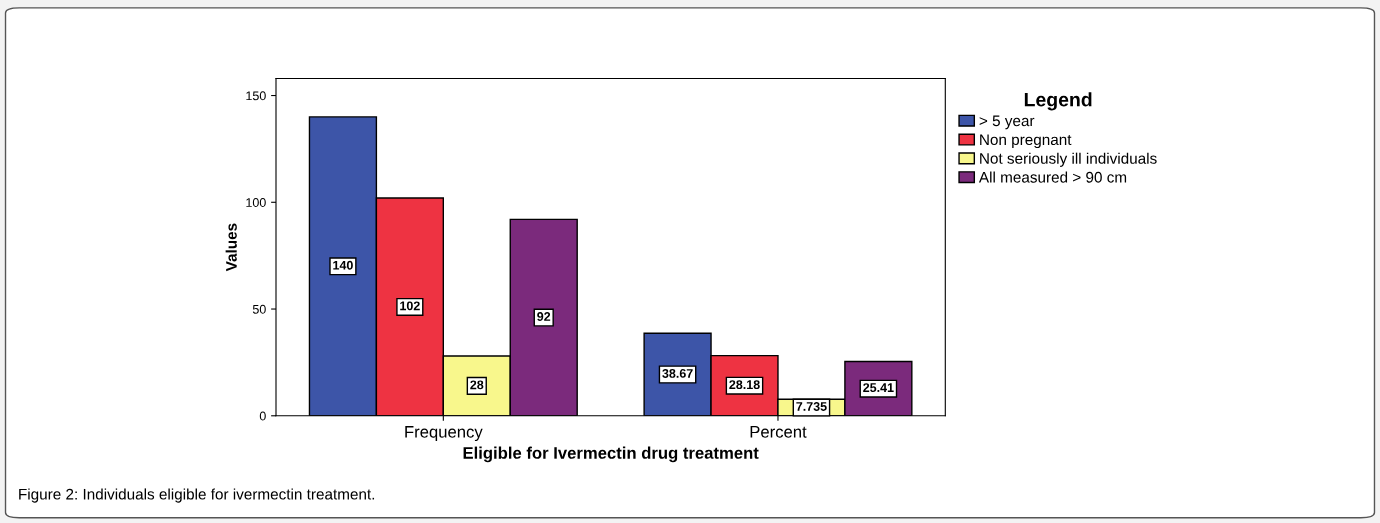 This screenshot has width=1380, height=523. Describe the element at coordinates (197, 495) in the screenshot. I see `caption: Figure 2: Individuals eligible for ivermectin treatment.` at that location.